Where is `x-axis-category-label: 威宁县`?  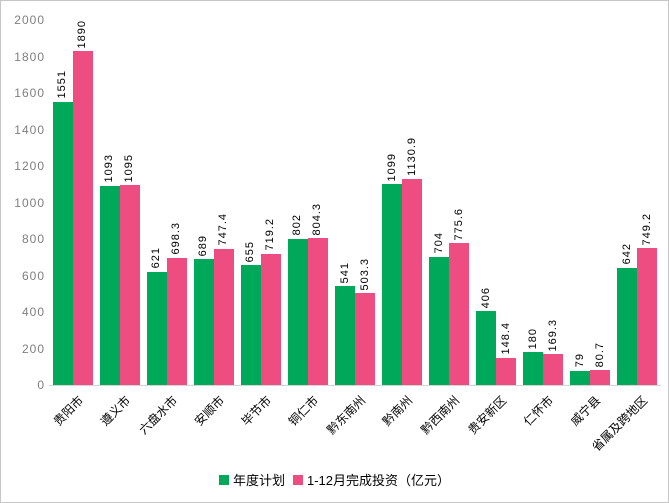 x-axis-category-label: 威宁县 is located at coordinates (586, 411).